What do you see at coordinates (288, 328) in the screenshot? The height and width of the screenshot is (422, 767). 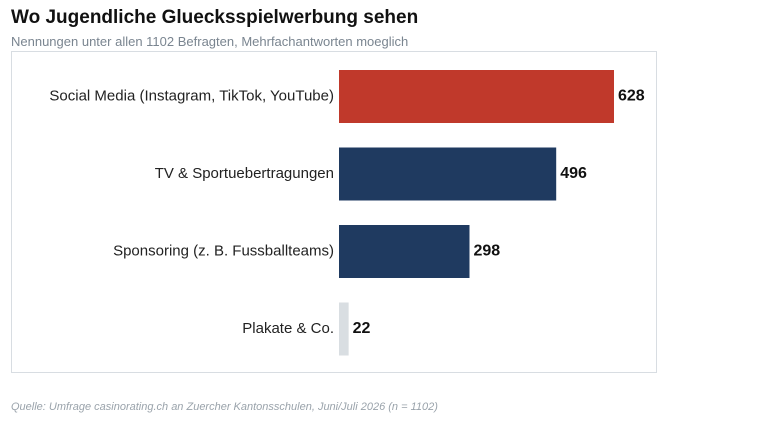 I see `category-label-3: Plakate & Co.` at bounding box center [288, 328].